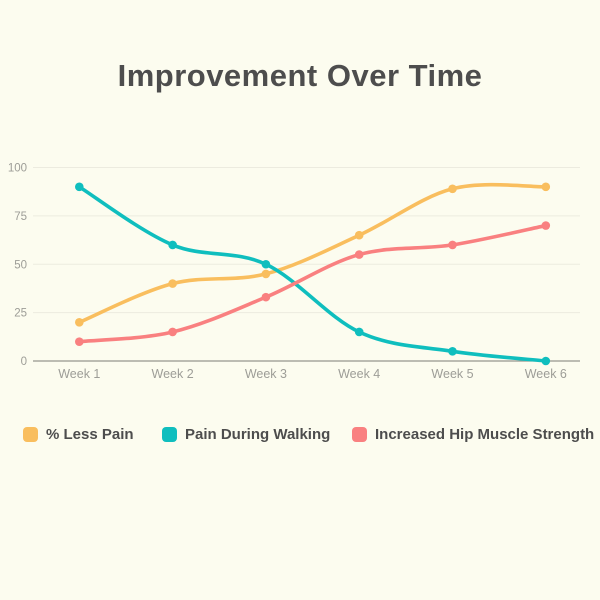 The height and width of the screenshot is (600, 600). I want to click on legend-swatch-hip-strength, so click(359, 434).